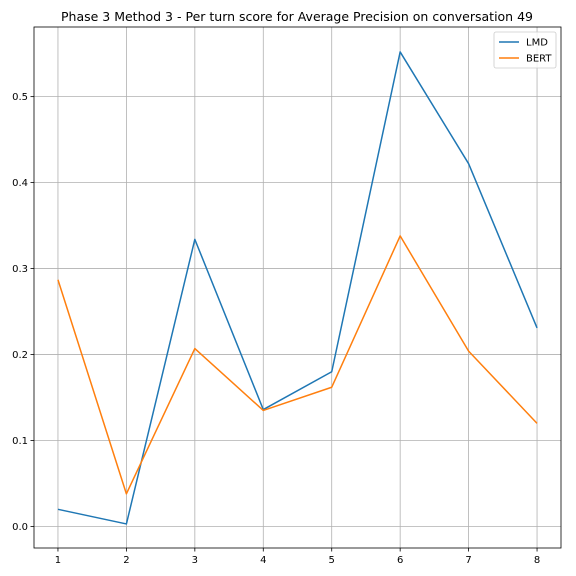 This screenshot has width=576, height=576. Describe the element at coordinates (195, 560) in the screenshot. I see `x-tick-label: 3` at that location.